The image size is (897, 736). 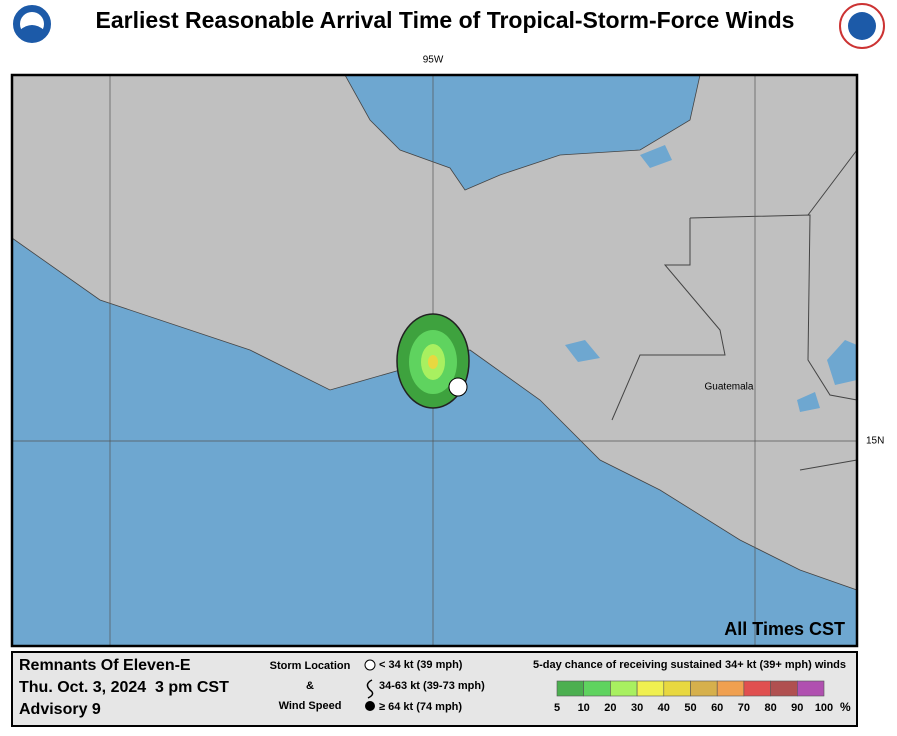 I want to click on country-label: Guatemala, so click(x=729, y=387).